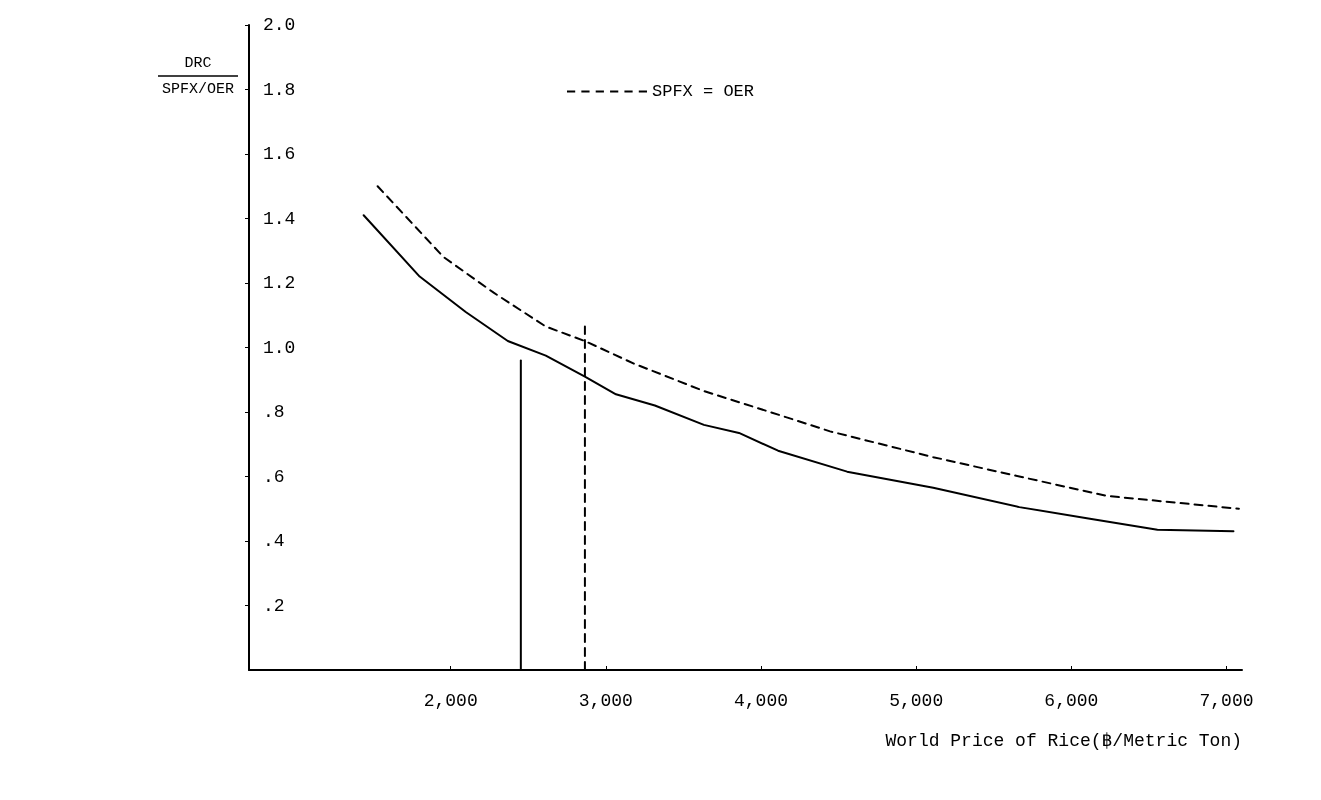  I want to click on x-tick-label: 7,000, so click(1226, 701).